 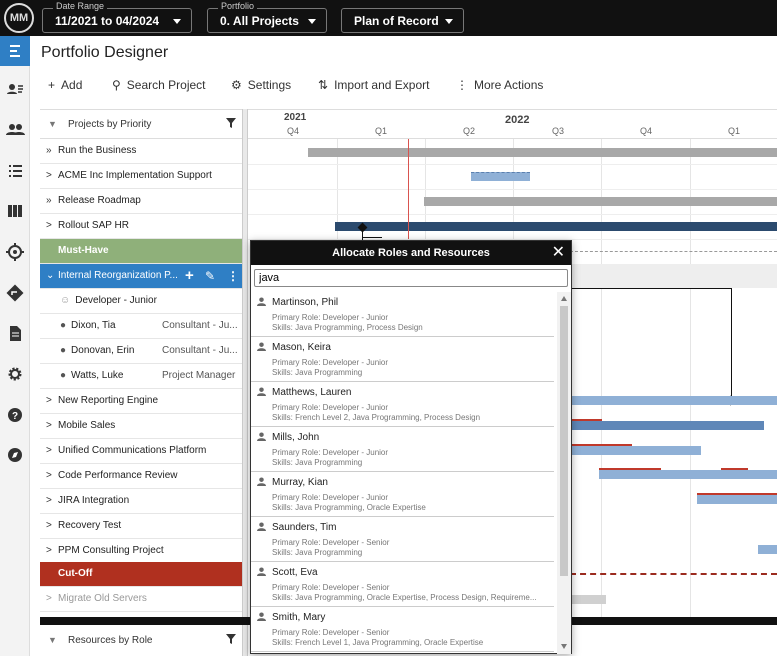 I want to click on import-export-button: ⇅ Import and Export, so click(x=374, y=85).